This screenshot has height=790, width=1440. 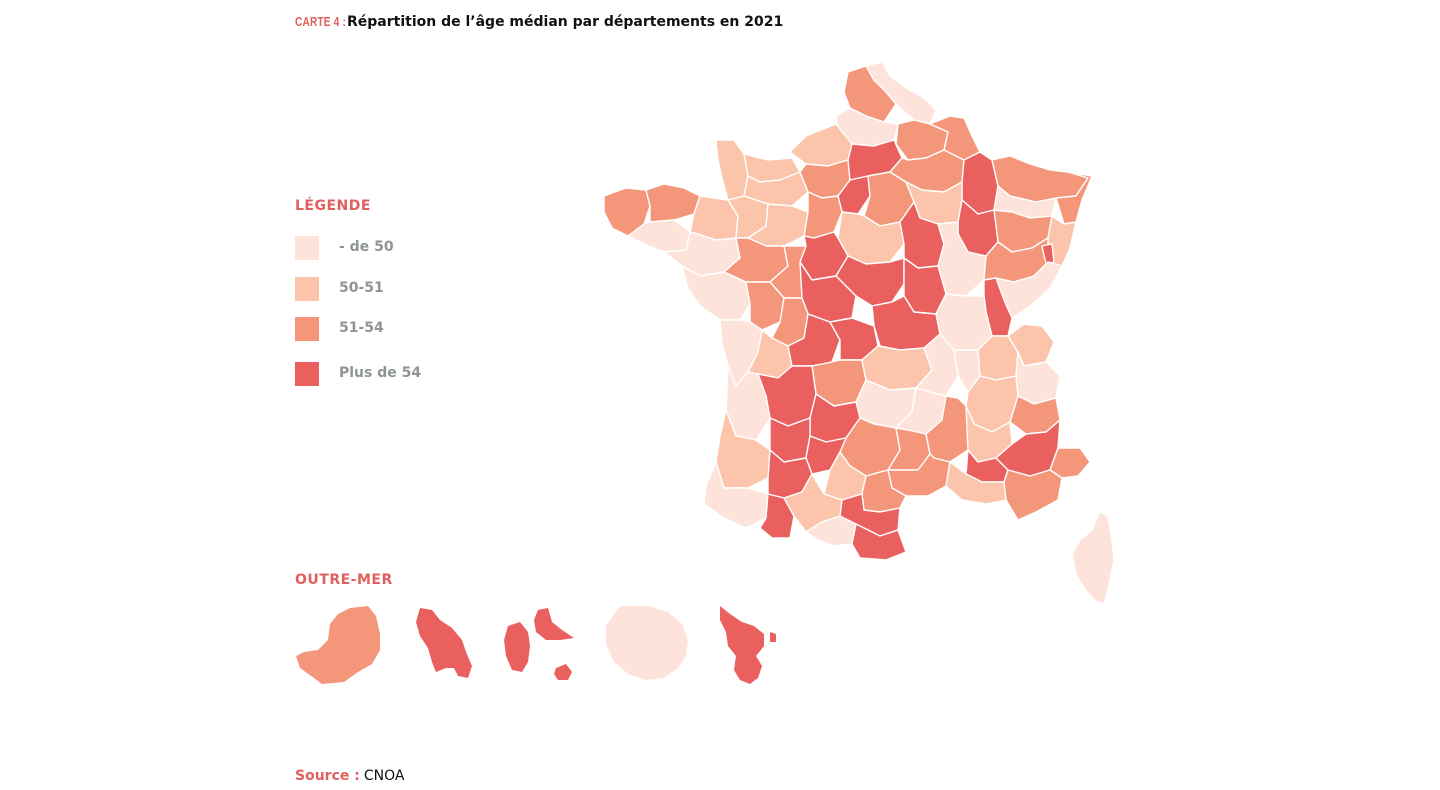 What do you see at coordinates (901, 93) in the screenshot?
I see `department-nord` at bounding box center [901, 93].